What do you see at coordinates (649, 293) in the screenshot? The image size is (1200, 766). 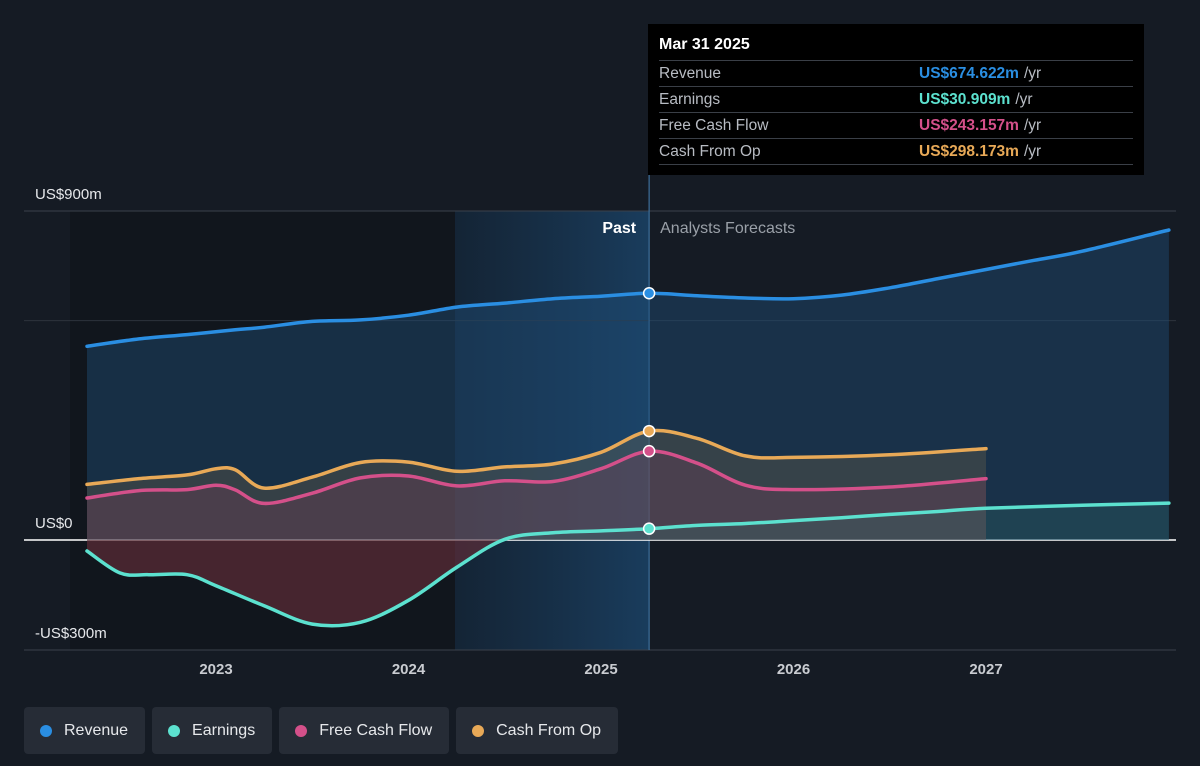 I see `revenue-marker` at bounding box center [649, 293].